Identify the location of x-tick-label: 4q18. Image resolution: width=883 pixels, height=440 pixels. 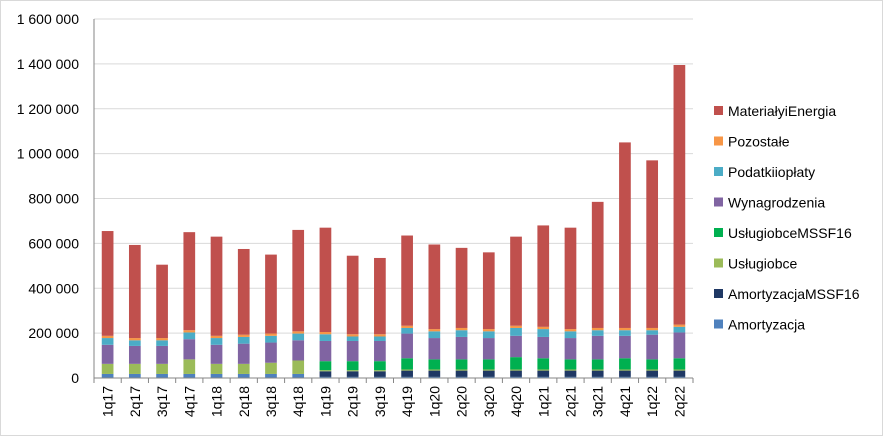
(298, 401).